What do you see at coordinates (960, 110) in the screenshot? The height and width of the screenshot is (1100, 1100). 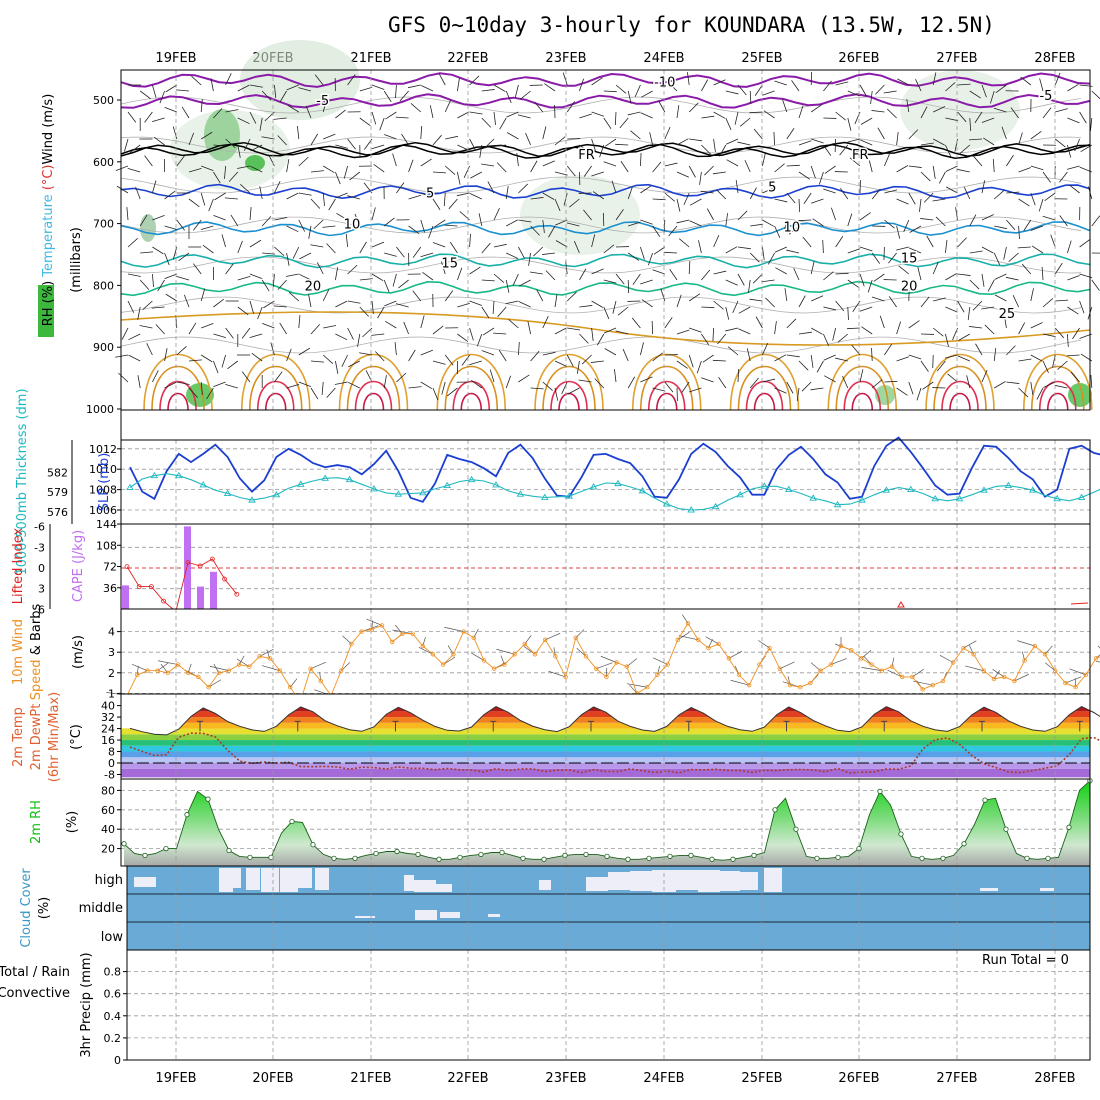 I see `rh-shading-patch` at bounding box center [960, 110].